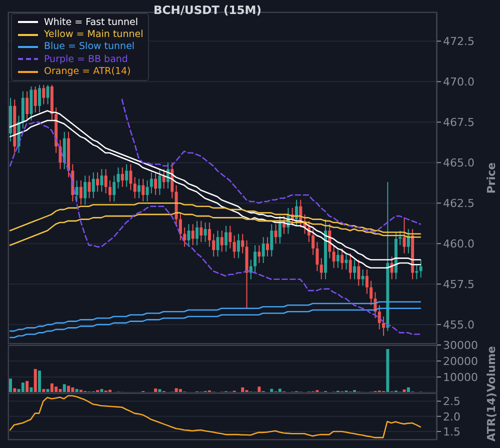 Image resolution: width=500 pixels, height=448 pixels. I want to click on legend-label: White = Fast tunnel, so click(91, 22).